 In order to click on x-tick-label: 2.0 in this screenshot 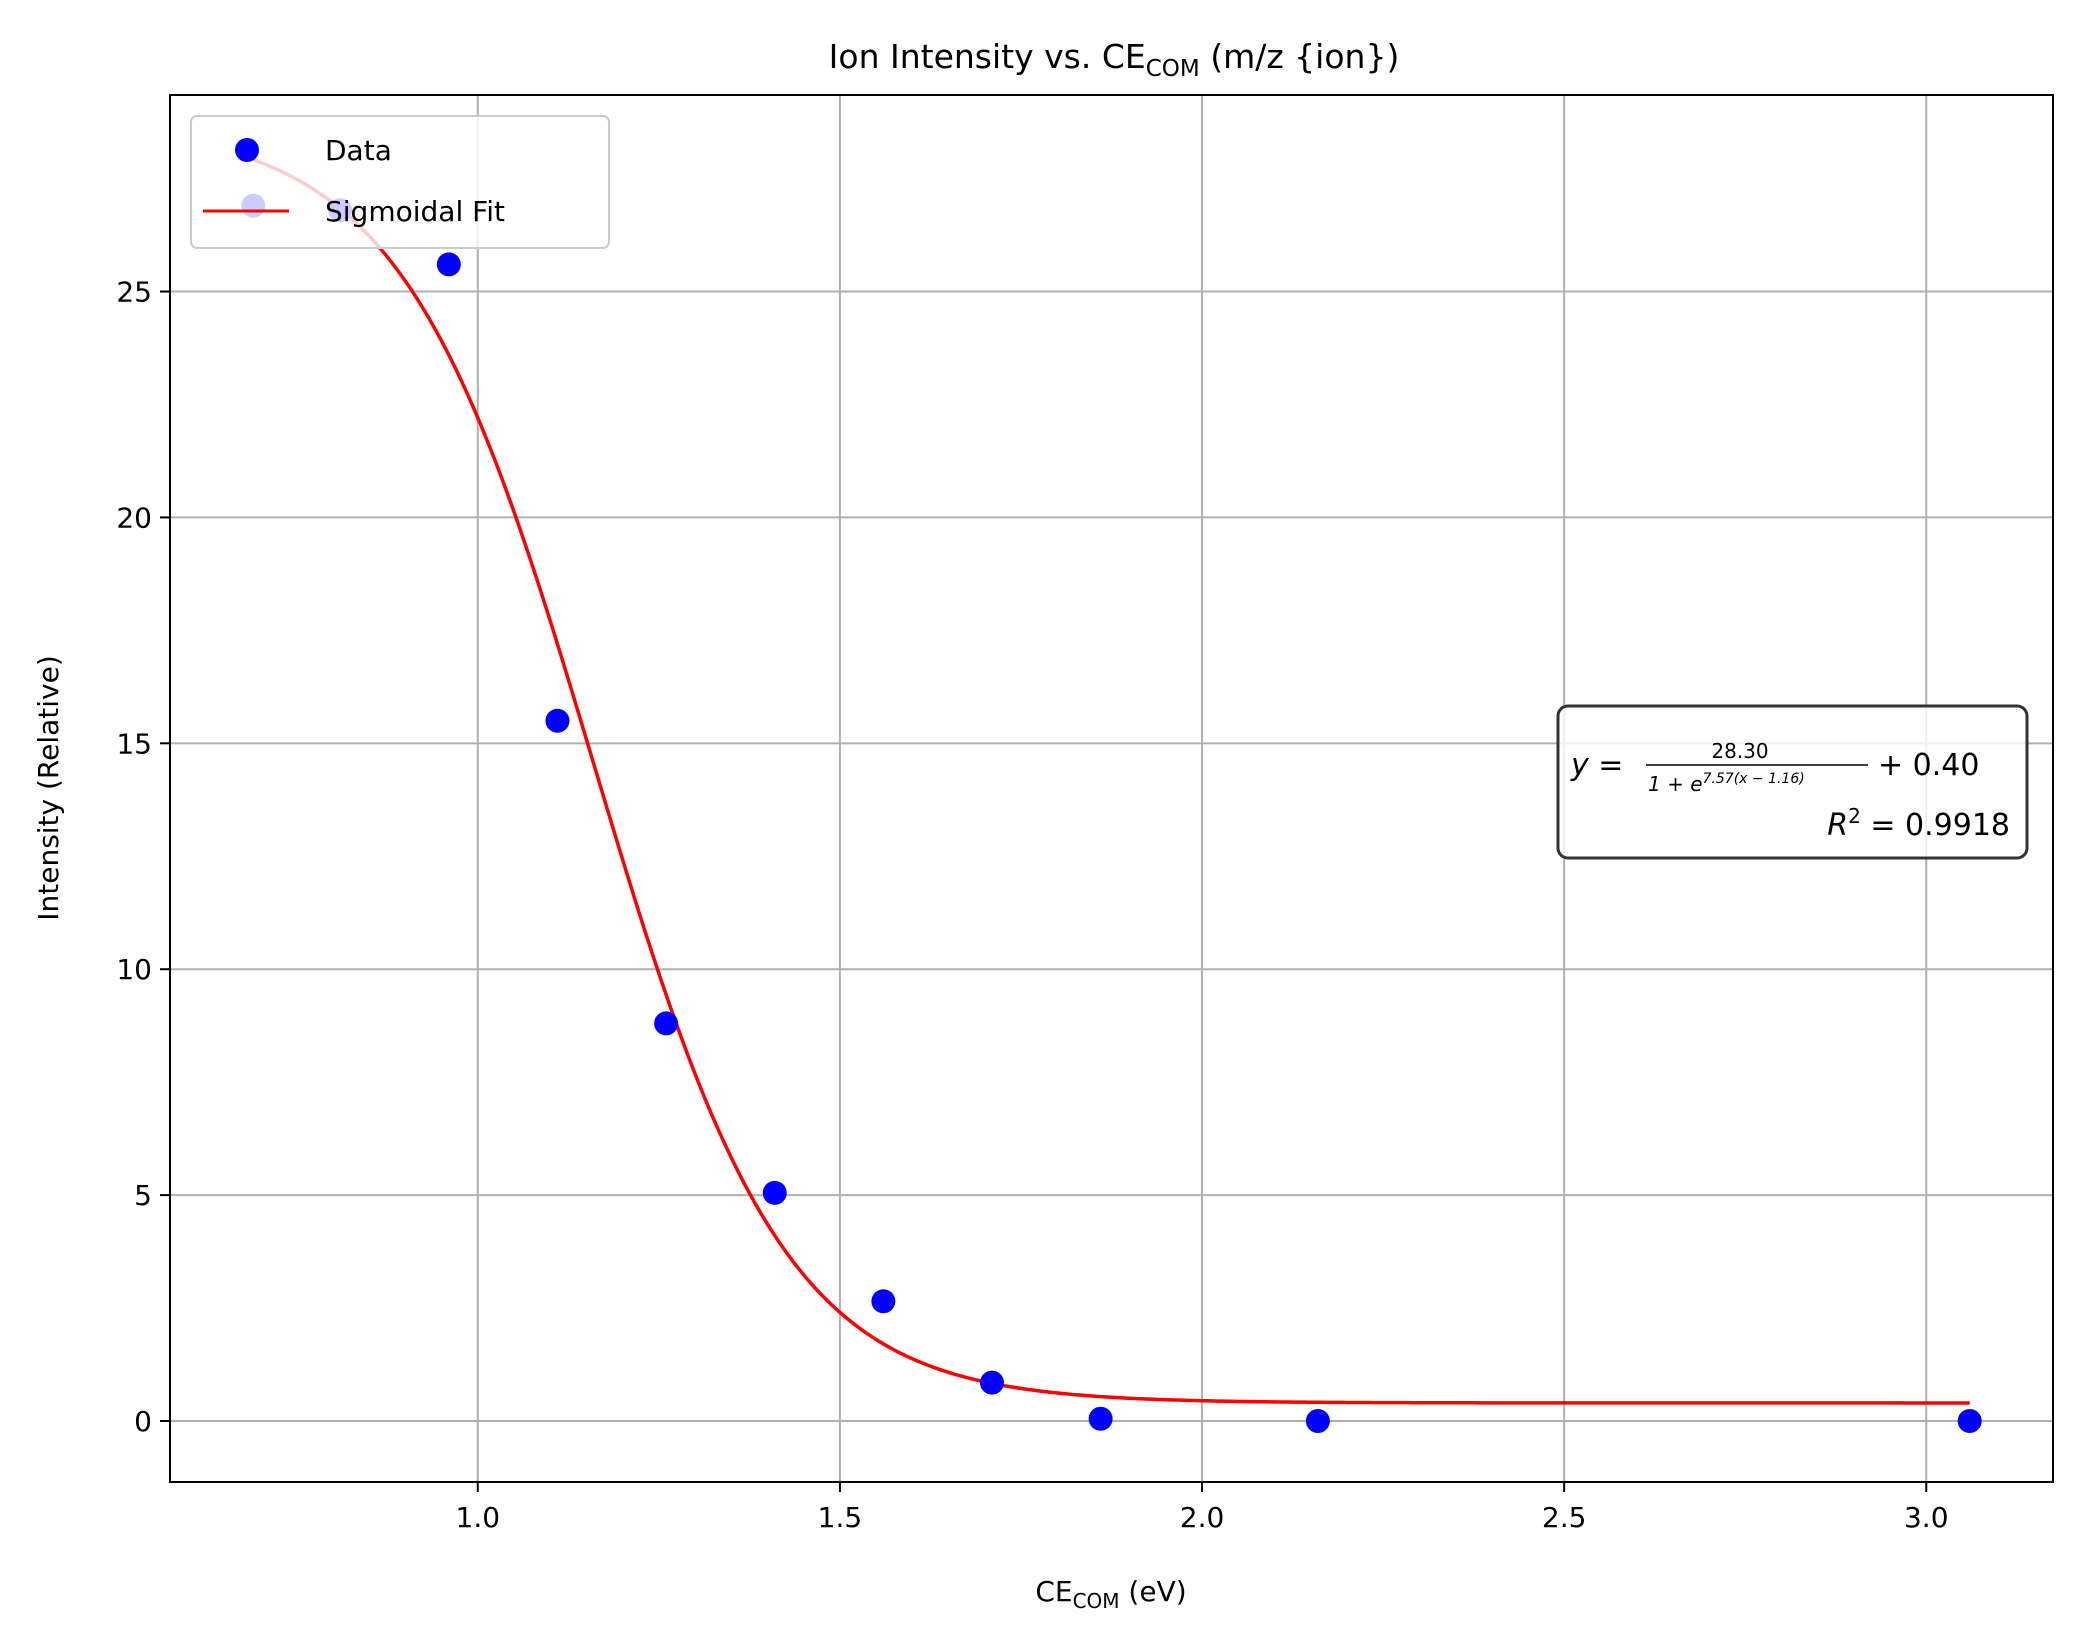, I will do `click(1202, 1517)`.